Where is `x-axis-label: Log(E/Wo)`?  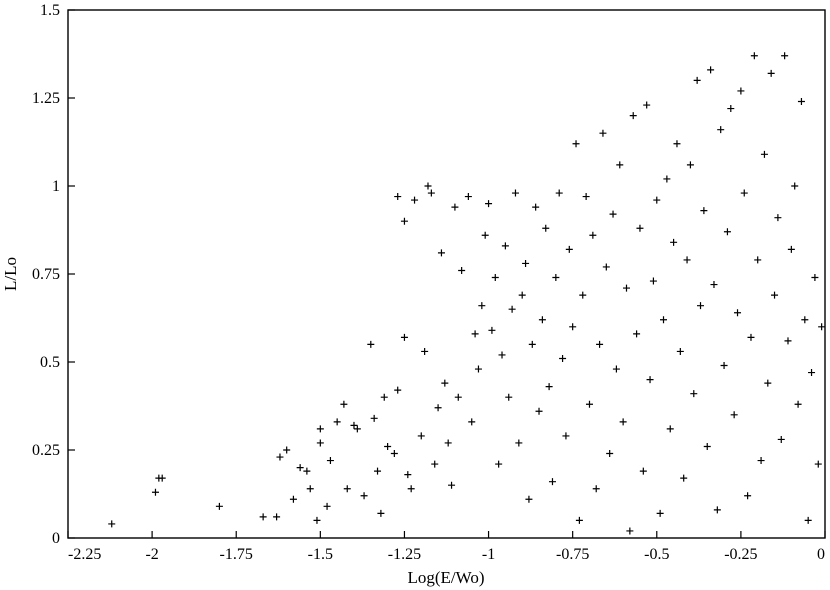
x-axis-label: Log(E/Wo) is located at coordinates (446, 577).